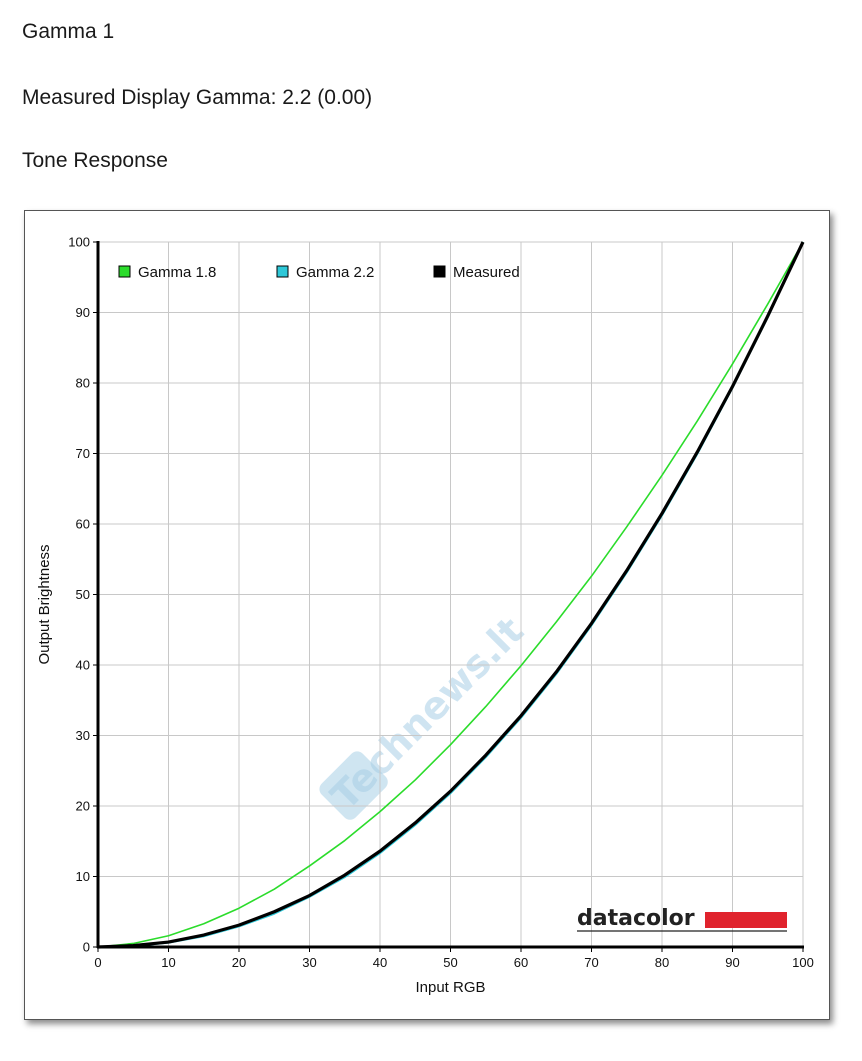  Describe the element at coordinates (521, 962) in the screenshot. I see `x-tick-label: 60` at that location.